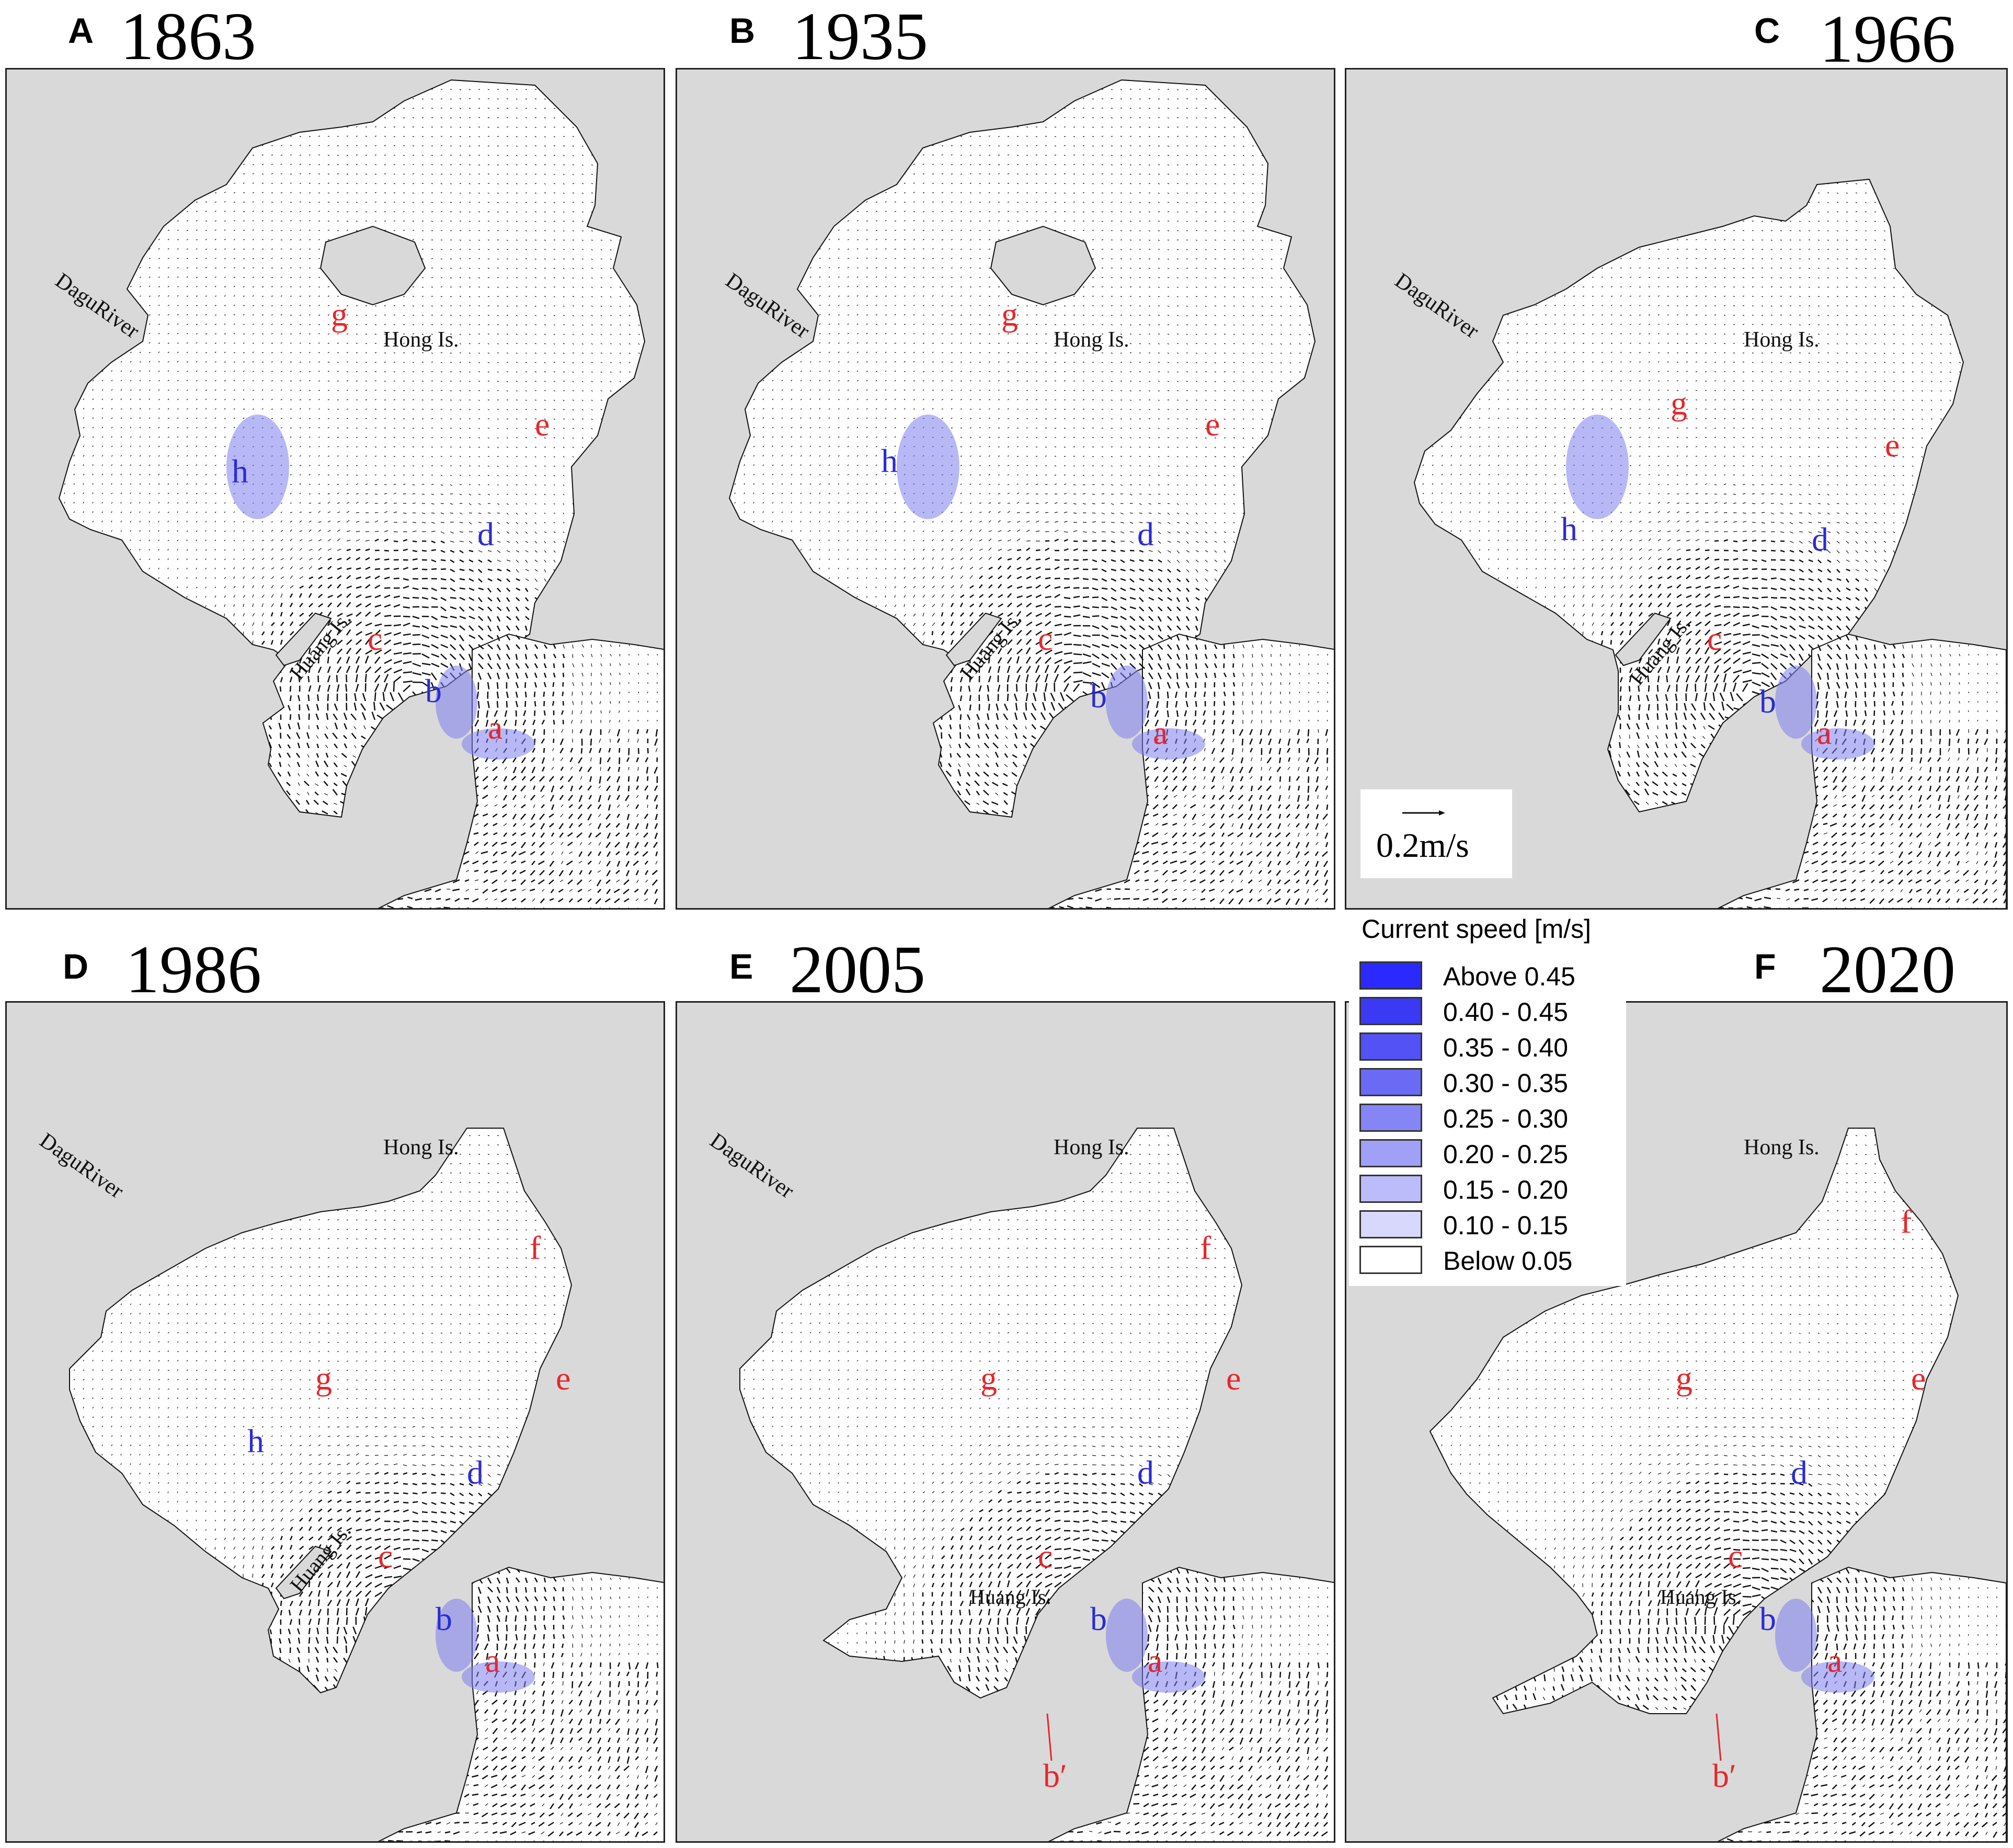  Describe the element at coordinates (1509, 976) in the screenshot. I see `legend-label: Above 0.45` at that location.